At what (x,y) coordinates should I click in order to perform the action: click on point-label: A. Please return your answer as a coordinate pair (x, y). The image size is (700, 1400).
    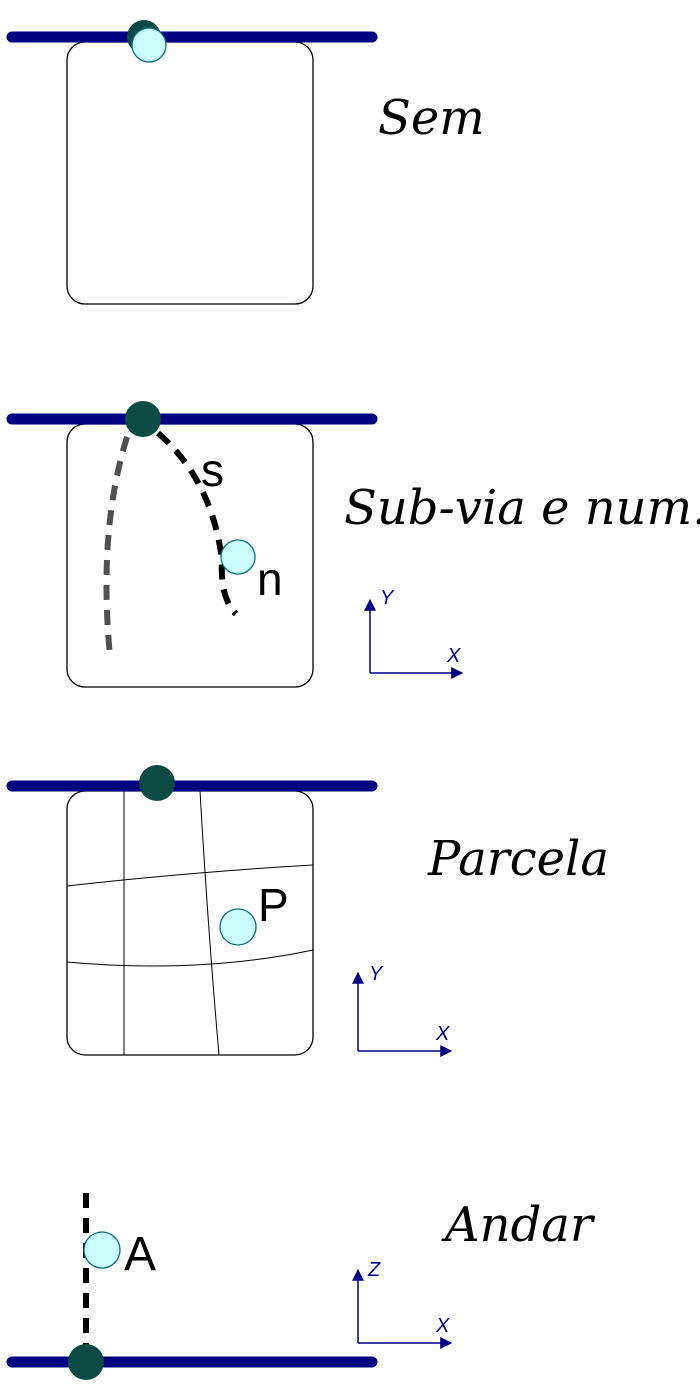
    Looking at the image, I should click on (140, 1254).